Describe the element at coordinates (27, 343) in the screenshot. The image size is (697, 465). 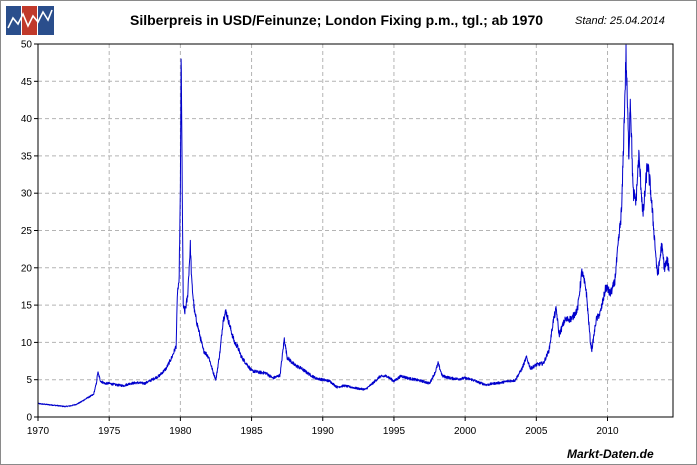
I see `y-tick-label: 10` at that location.